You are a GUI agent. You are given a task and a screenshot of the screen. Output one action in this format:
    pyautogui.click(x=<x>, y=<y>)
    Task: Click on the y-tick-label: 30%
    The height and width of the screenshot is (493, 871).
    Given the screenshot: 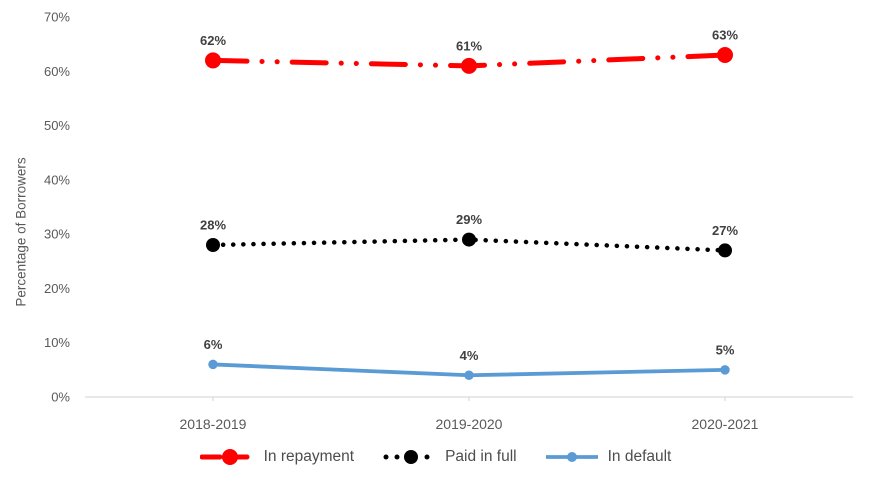 What is the action you would take?
    pyautogui.click(x=57, y=234)
    